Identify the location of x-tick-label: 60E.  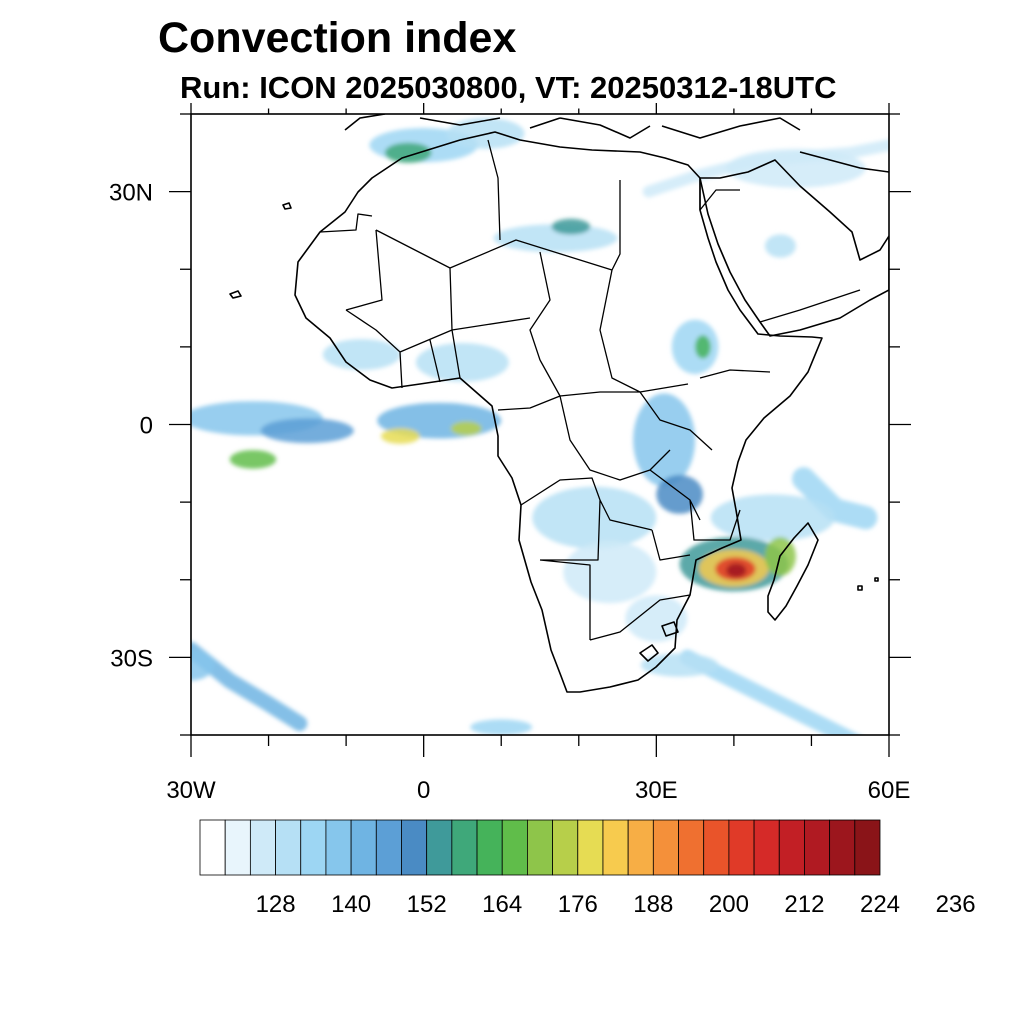
(889, 790).